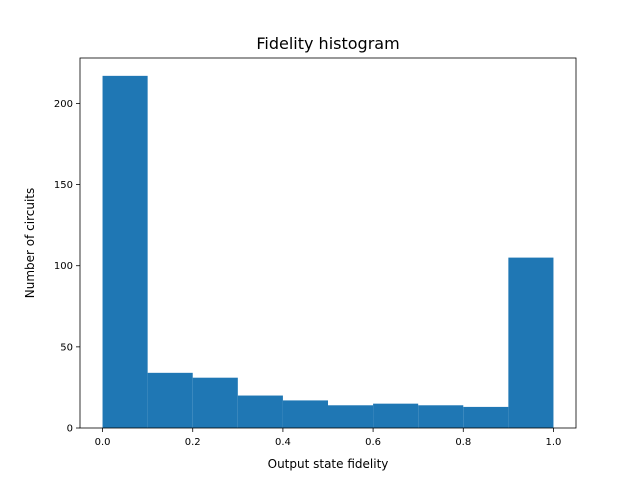  Describe the element at coordinates (328, 438) in the screenshot. I see `x-axis-ticks: 0.0 0.2 0.4 0.6 0.8 1.0` at that location.